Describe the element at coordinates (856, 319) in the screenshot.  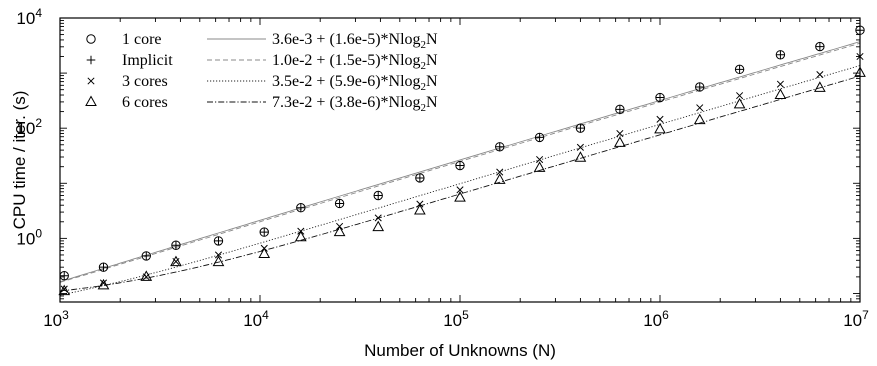
I see `x-tick-label: 10⁷` at that location.